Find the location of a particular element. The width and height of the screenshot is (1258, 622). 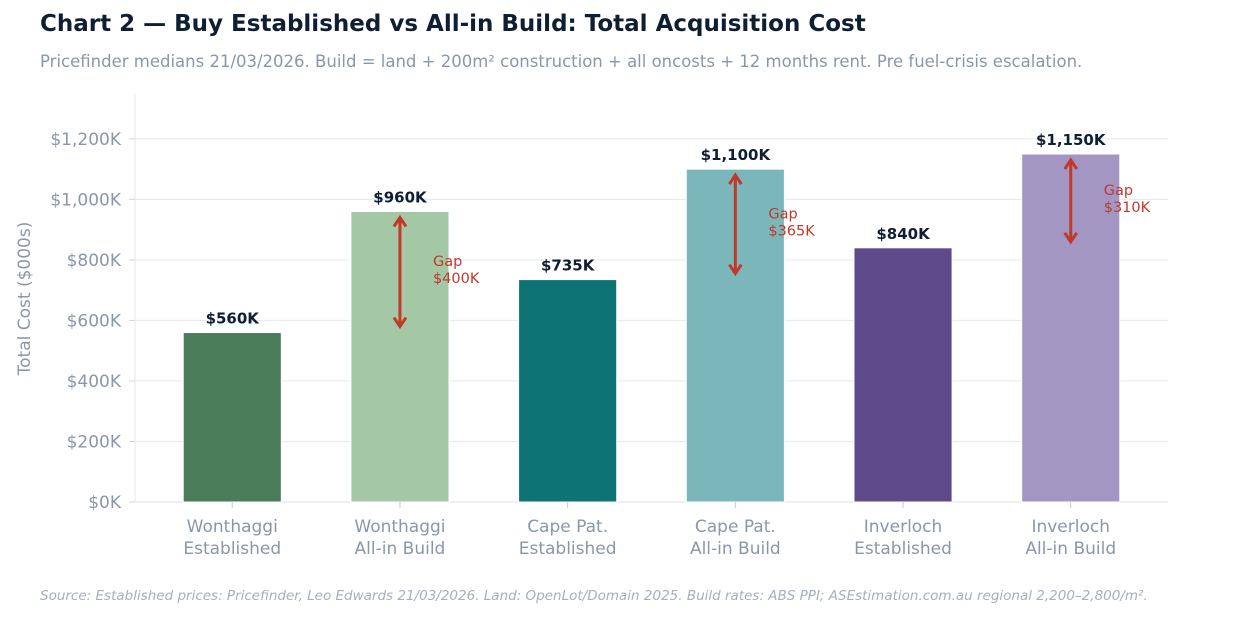

bar-value-label: $840K is located at coordinates (903, 234).